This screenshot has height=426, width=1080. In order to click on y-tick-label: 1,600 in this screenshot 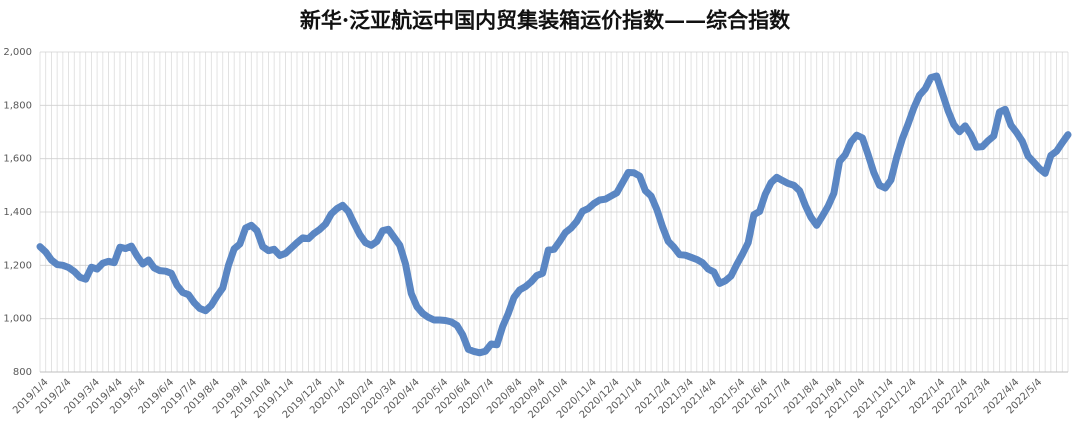, I will do `click(17, 159)`.